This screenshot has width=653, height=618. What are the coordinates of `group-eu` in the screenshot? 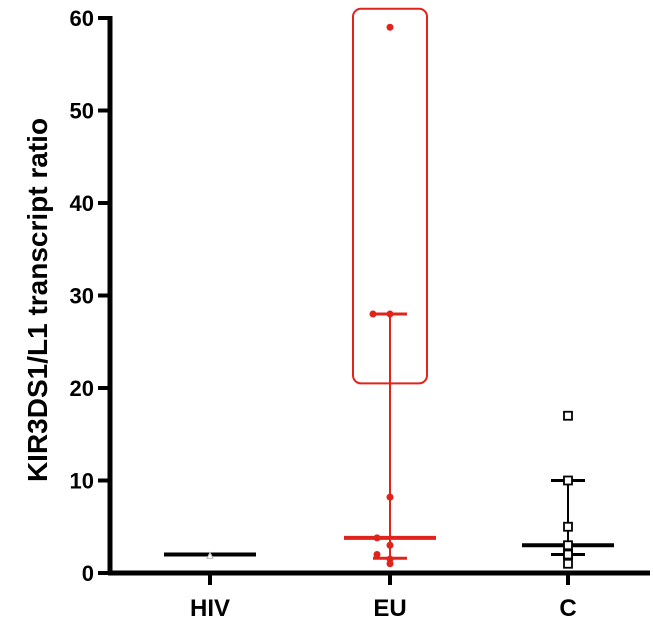 It's located at (390, 295).